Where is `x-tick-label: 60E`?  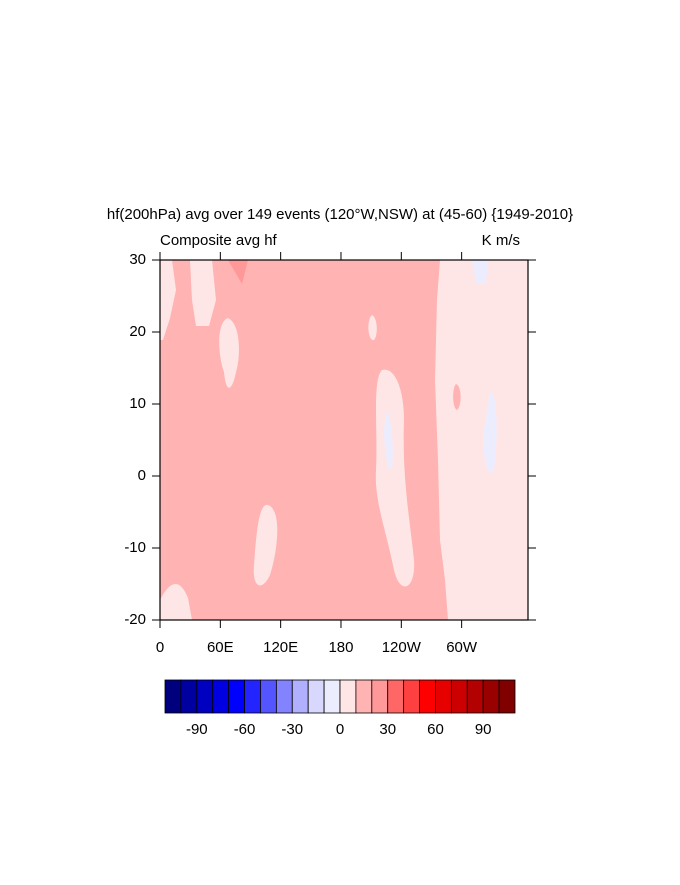 x-tick-label: 60E is located at coordinates (220, 647).